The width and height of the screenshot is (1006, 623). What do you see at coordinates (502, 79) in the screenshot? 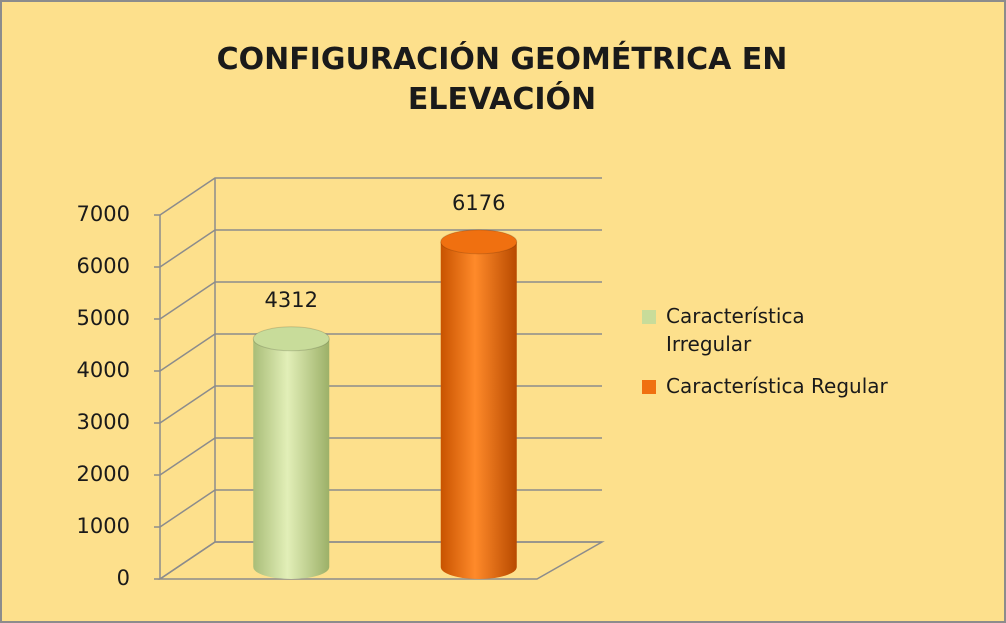
I see `chart-title: CONFIGURACIÓN GEOMÉTRICA EN ELEVACIÓN` at bounding box center [502, 79].